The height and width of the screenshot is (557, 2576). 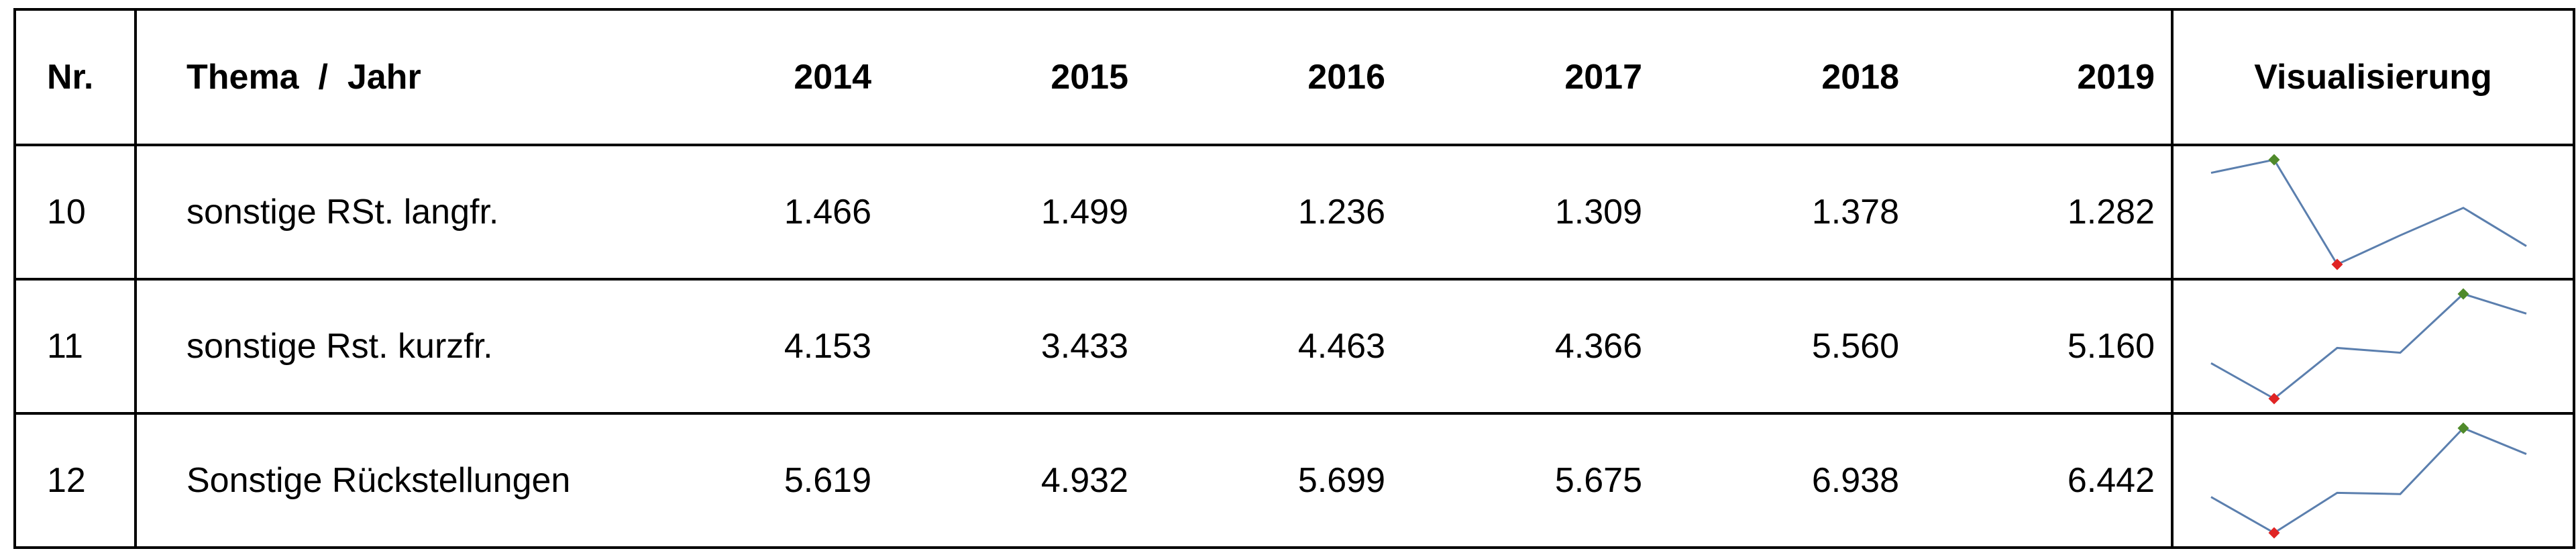 What do you see at coordinates (1341, 346) in the screenshot?
I see `value-cell: 4.463` at bounding box center [1341, 346].